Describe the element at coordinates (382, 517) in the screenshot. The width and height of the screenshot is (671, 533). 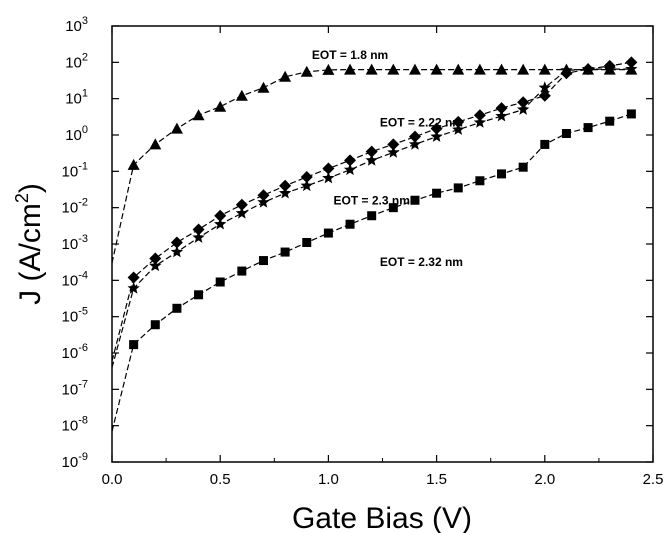
I see `x-axis-title: Gate Bias (V)` at that location.